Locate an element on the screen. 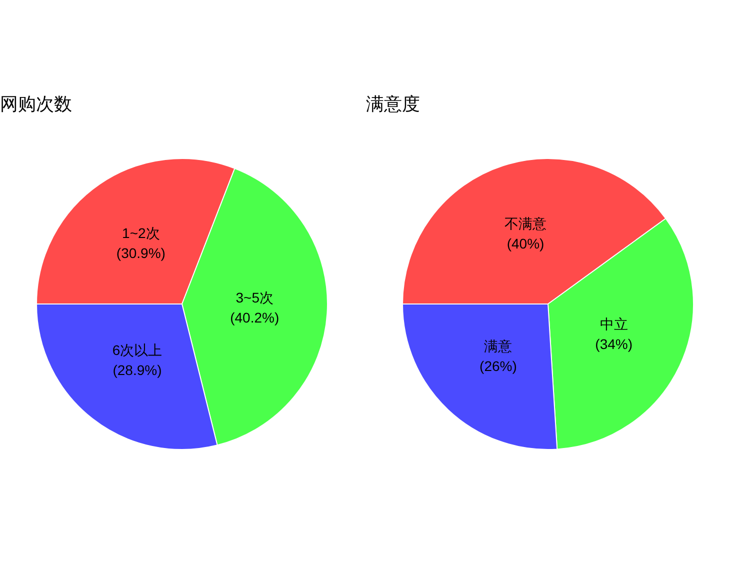  slice-label: 1~2次 is located at coordinates (141, 232).